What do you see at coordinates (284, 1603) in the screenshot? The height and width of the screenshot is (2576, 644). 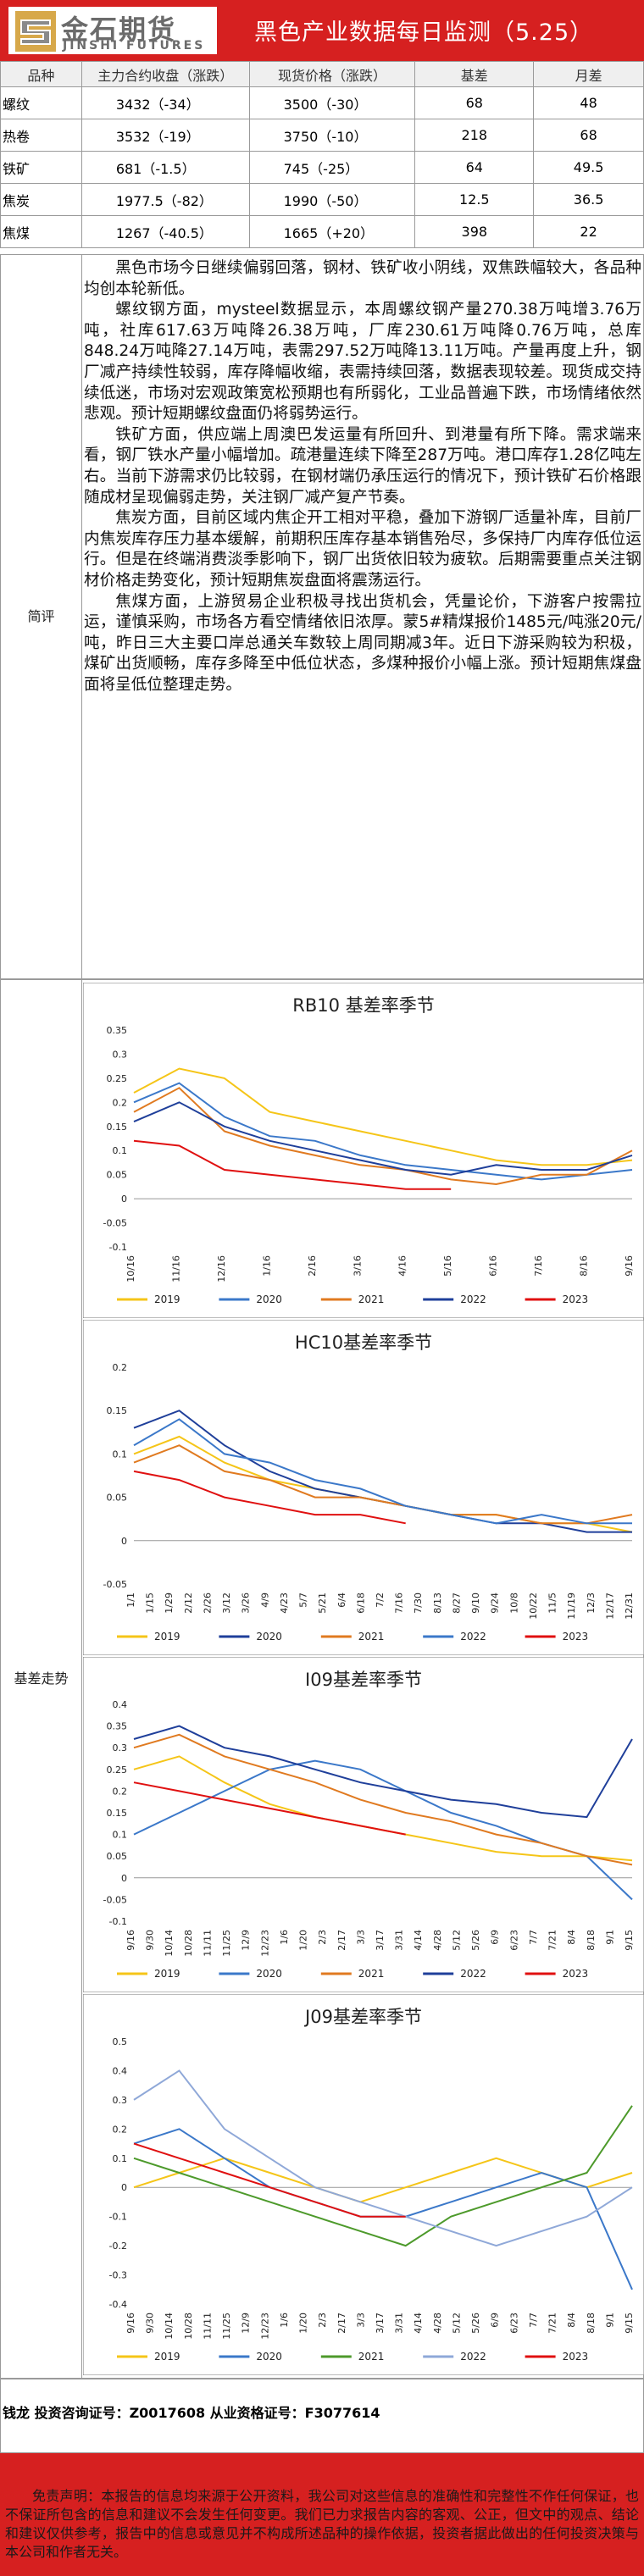 I see `x-tick-label: 4/23` at bounding box center [284, 1603].